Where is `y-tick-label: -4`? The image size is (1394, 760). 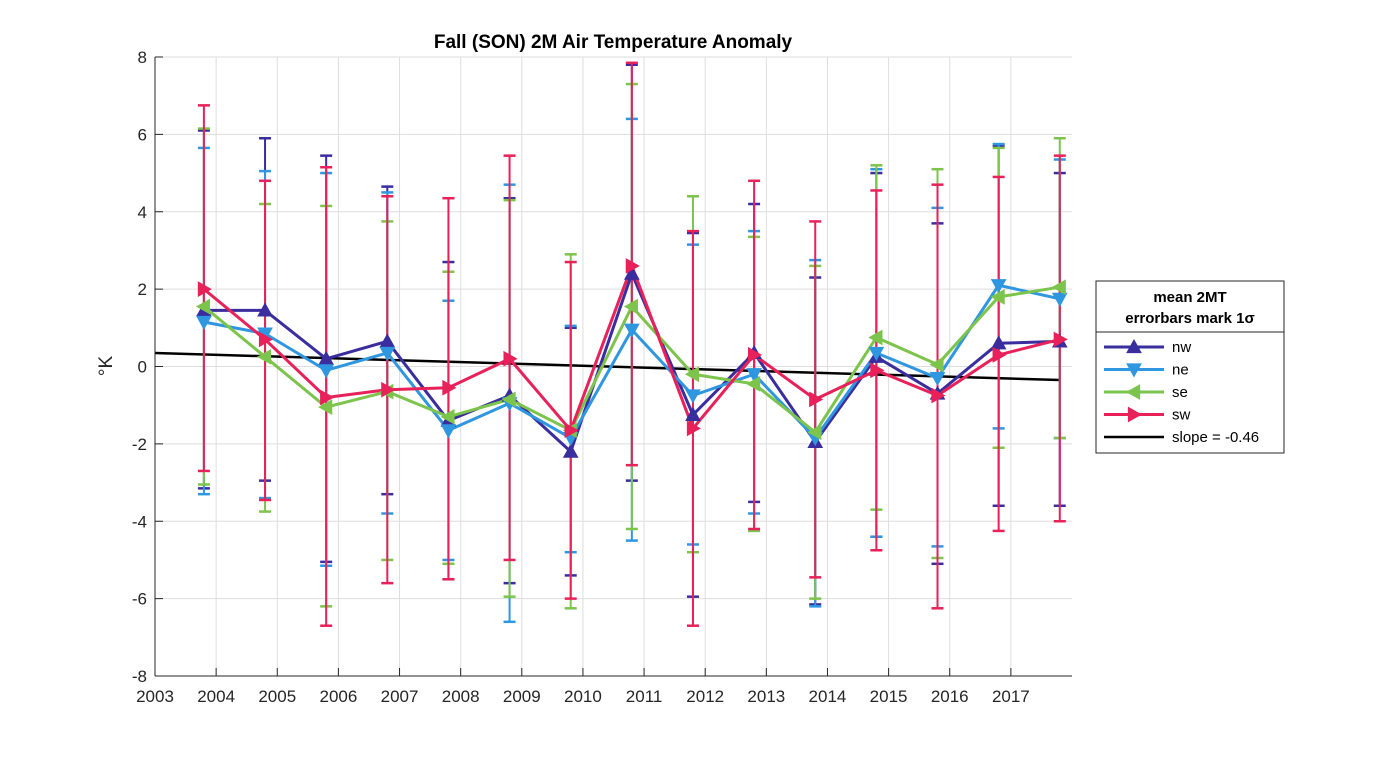
y-tick-label: -4 is located at coordinates (139, 521).